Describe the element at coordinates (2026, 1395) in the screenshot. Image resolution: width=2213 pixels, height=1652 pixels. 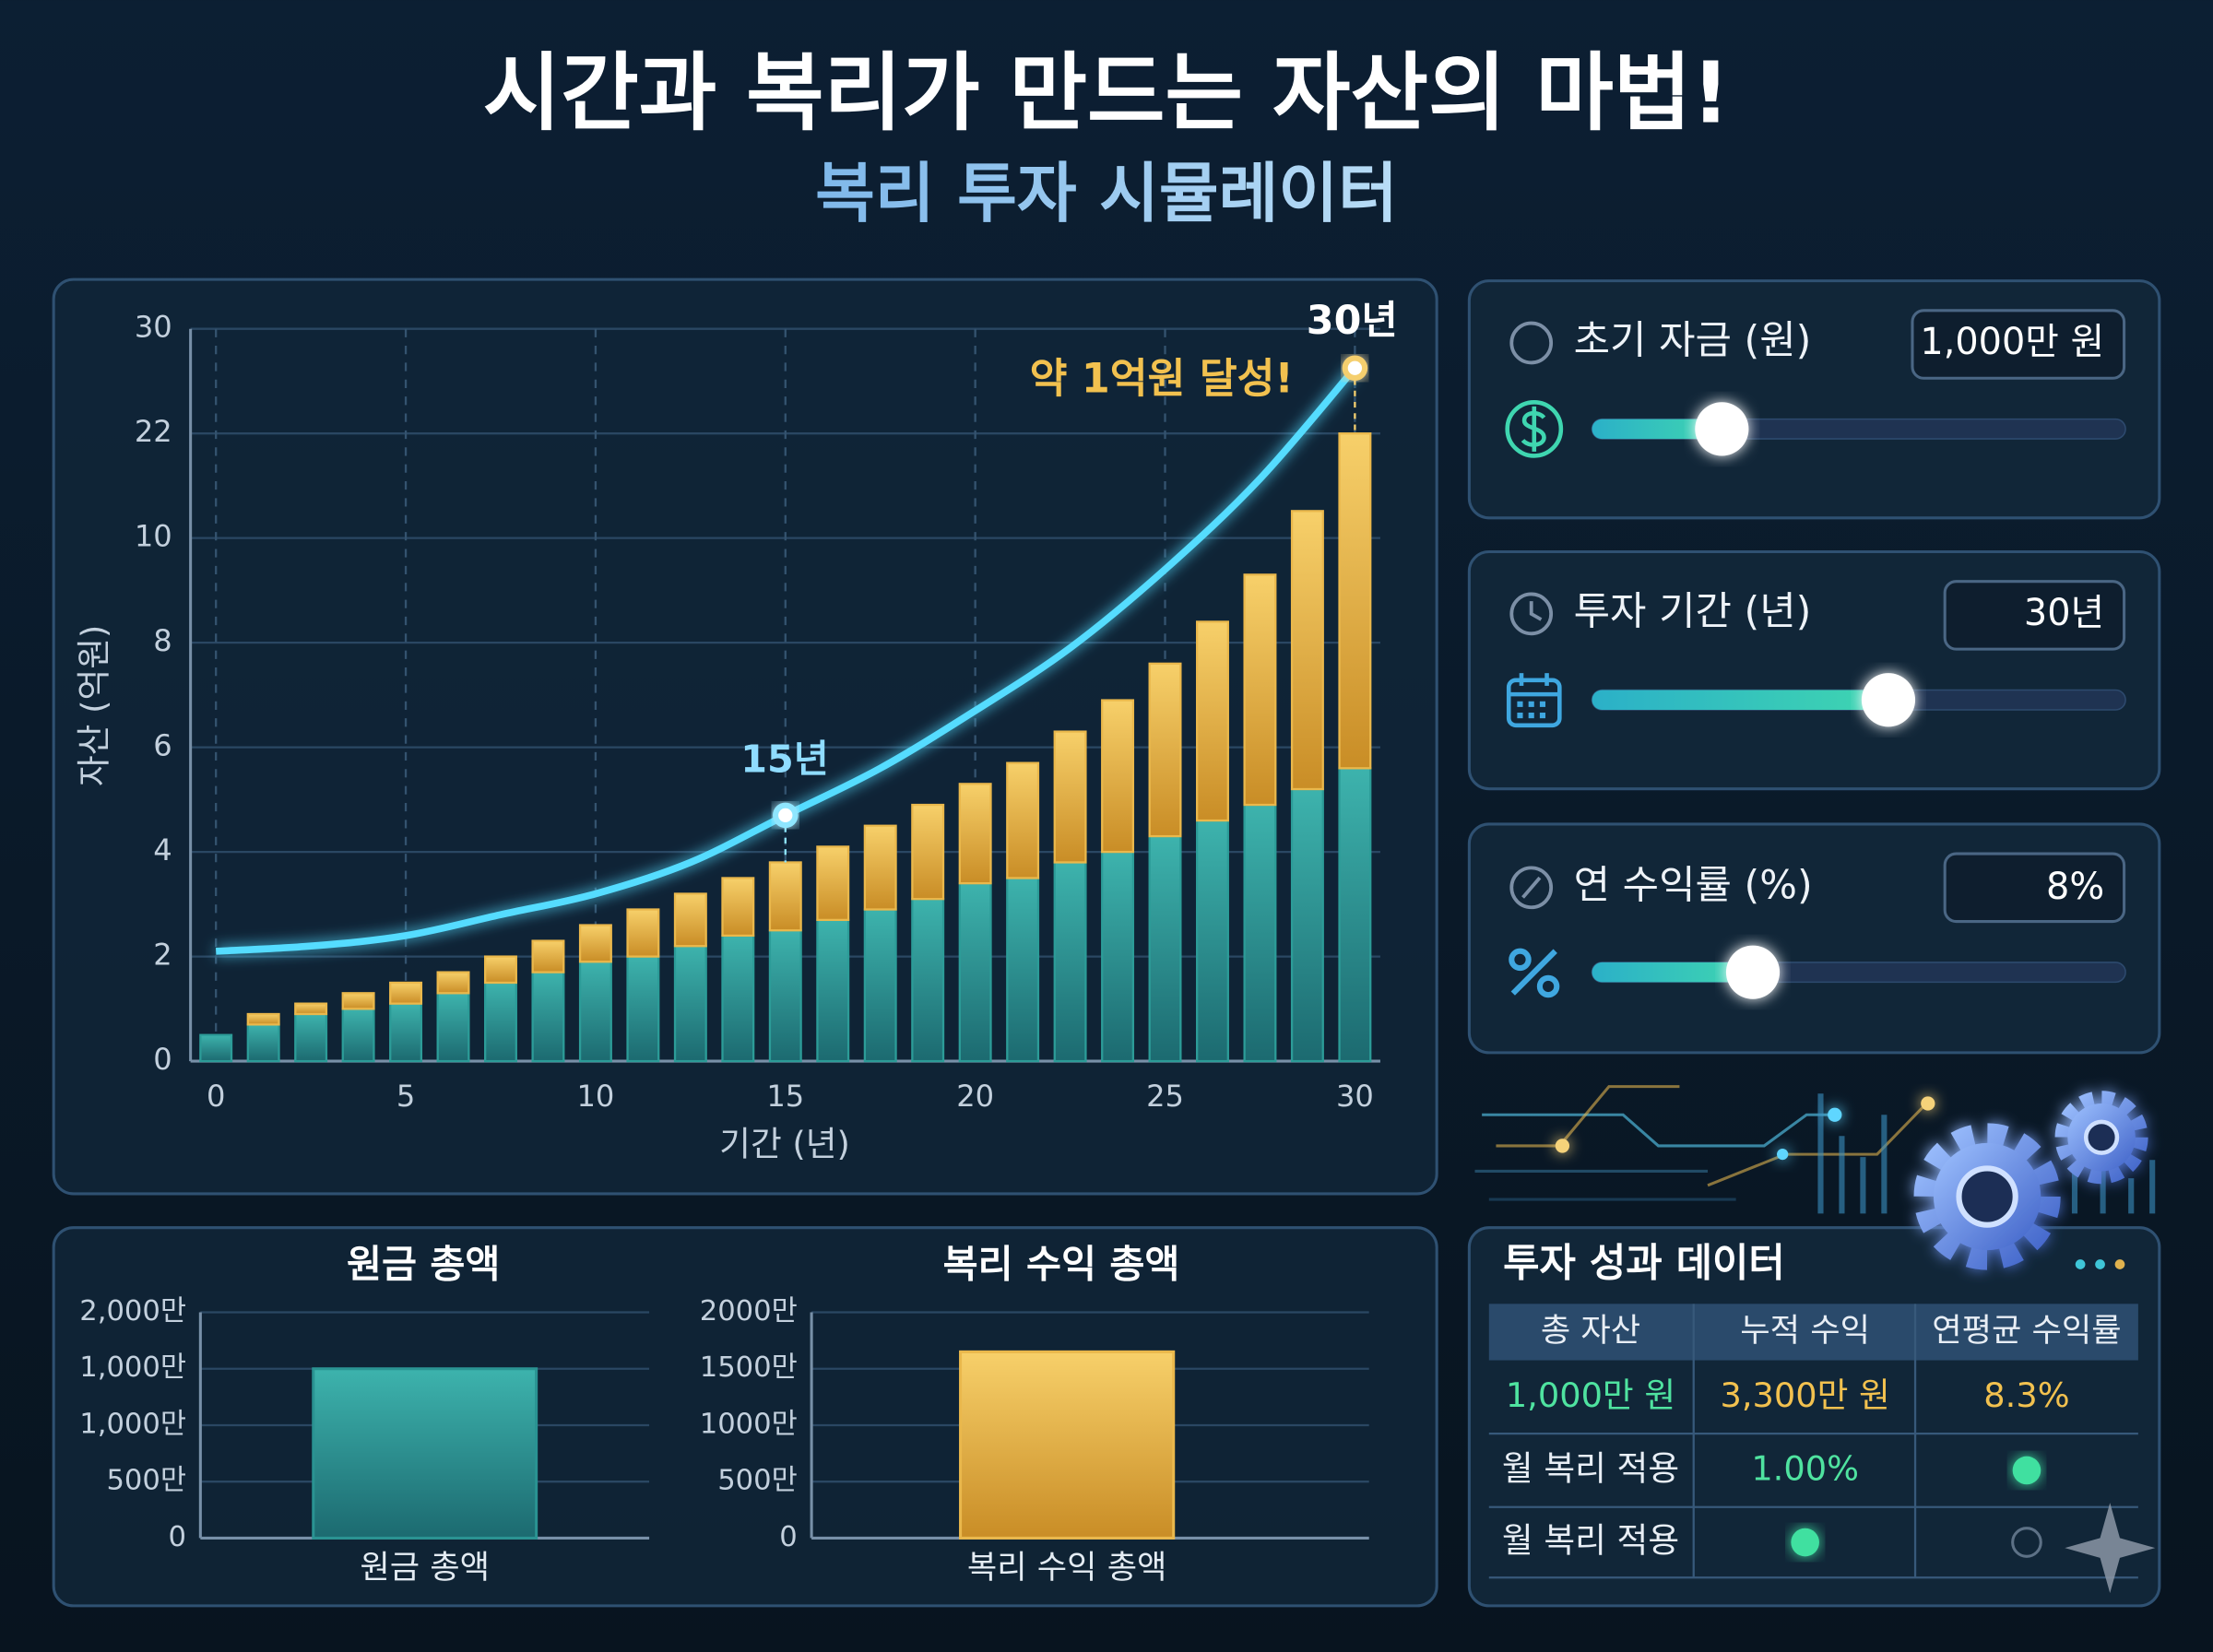
I see `table-cell: 8.3%` at that location.